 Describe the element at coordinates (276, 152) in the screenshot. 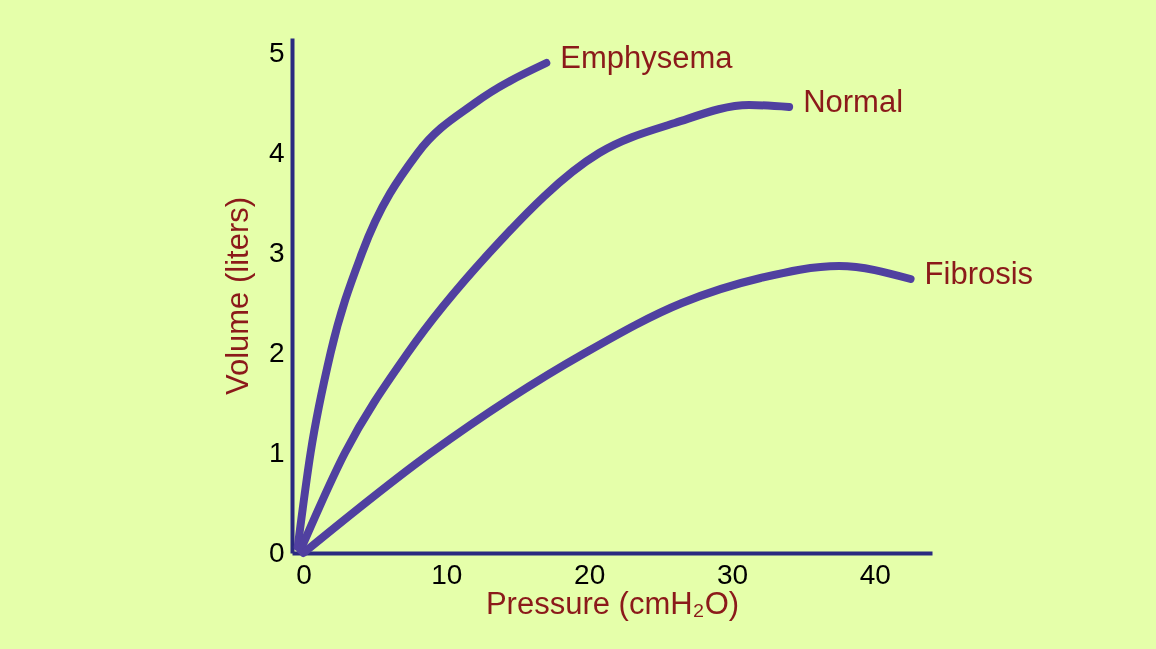

I see `y-tick-label: 4` at that location.